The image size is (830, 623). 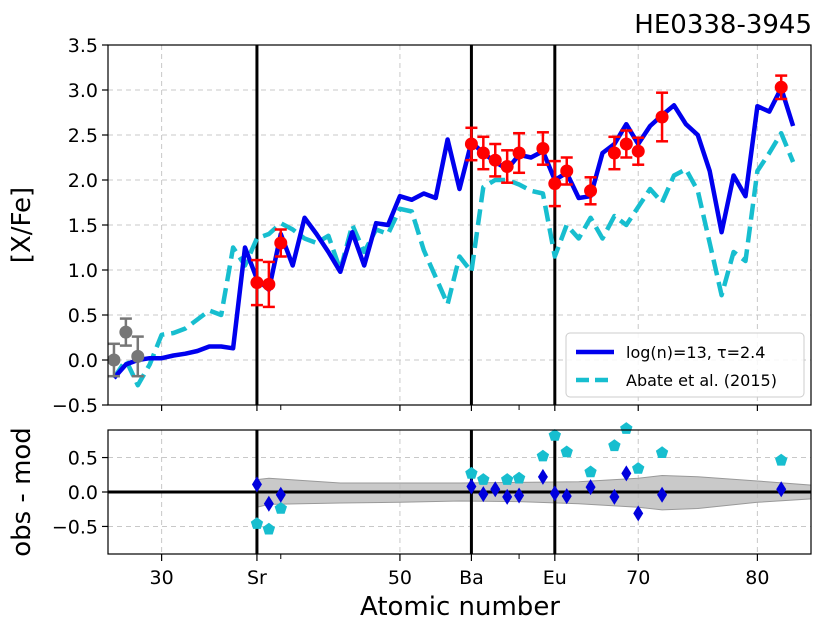 What do you see at coordinates (83, 91) in the screenshot?
I see `y-tick-label: 3.0` at bounding box center [83, 91].